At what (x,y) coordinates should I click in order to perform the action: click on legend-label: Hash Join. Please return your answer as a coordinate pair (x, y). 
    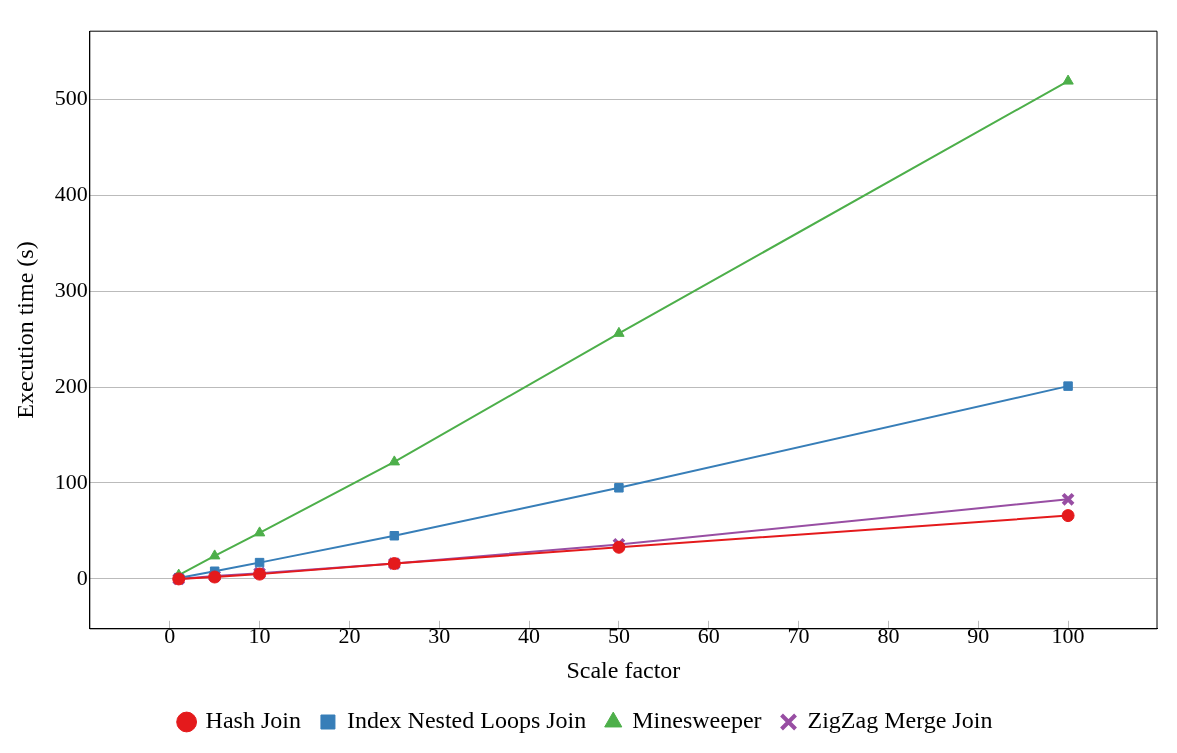
    Looking at the image, I should click on (253, 720).